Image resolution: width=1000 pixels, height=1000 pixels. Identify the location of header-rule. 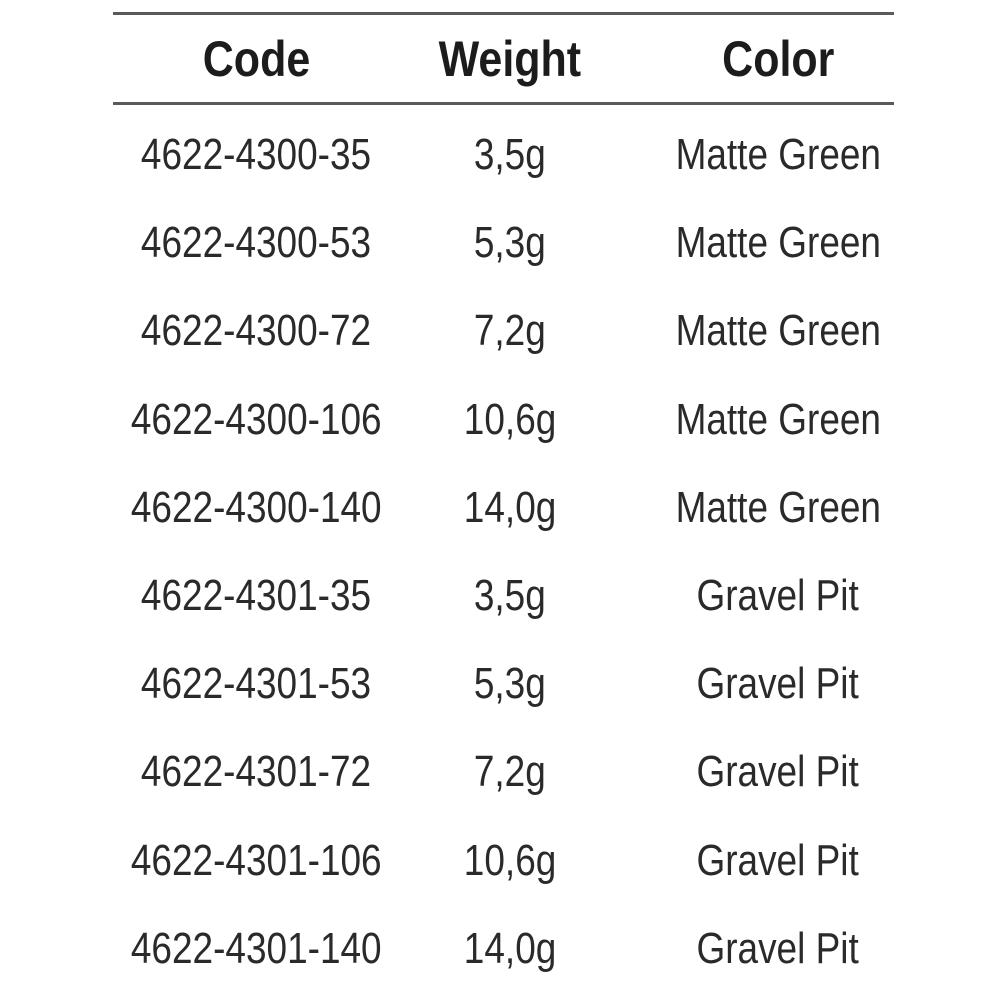
(503, 103).